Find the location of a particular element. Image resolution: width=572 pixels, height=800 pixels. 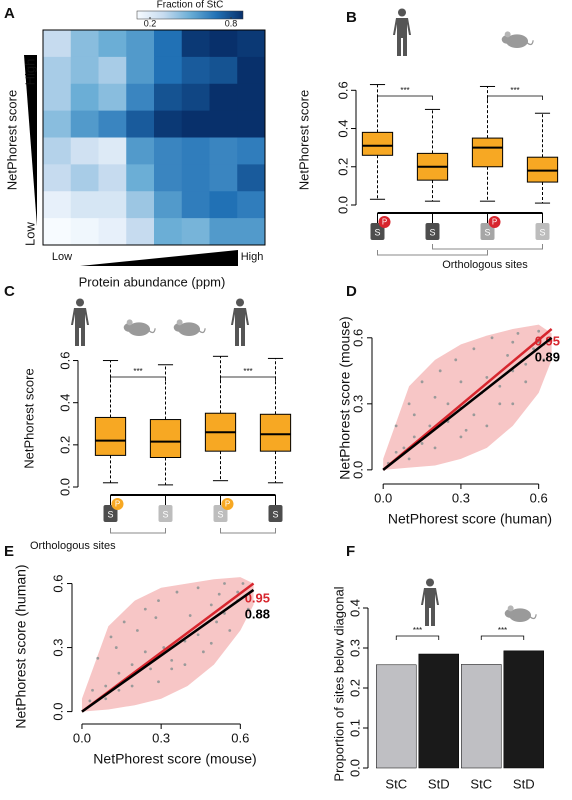

x-tick-label: StC is located at coordinates (481, 783).